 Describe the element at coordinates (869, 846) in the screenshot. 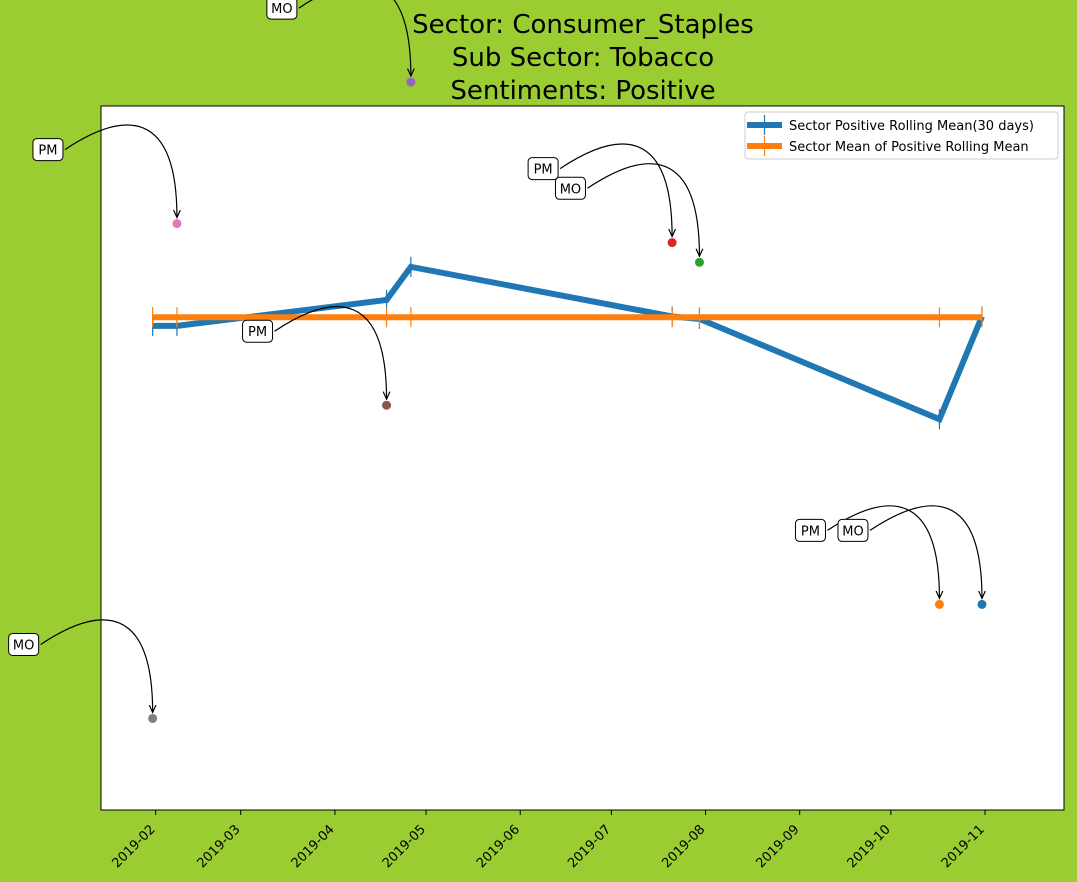

I see `x-tick-label: 2019-10` at that location.